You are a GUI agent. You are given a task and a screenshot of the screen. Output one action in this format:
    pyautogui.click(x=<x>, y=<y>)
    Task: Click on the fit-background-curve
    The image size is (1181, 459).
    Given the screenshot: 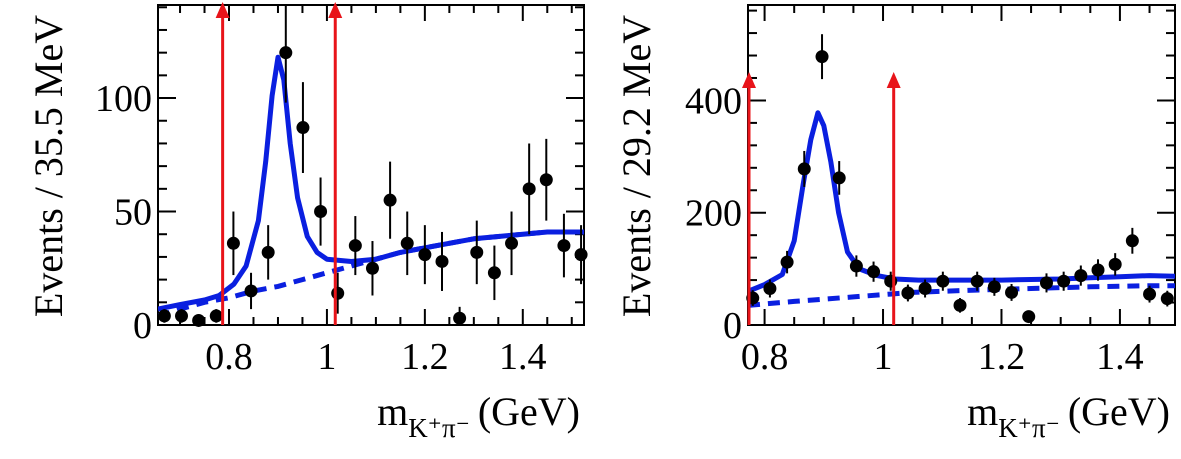 What is the action you would take?
    pyautogui.click(x=961, y=295)
    